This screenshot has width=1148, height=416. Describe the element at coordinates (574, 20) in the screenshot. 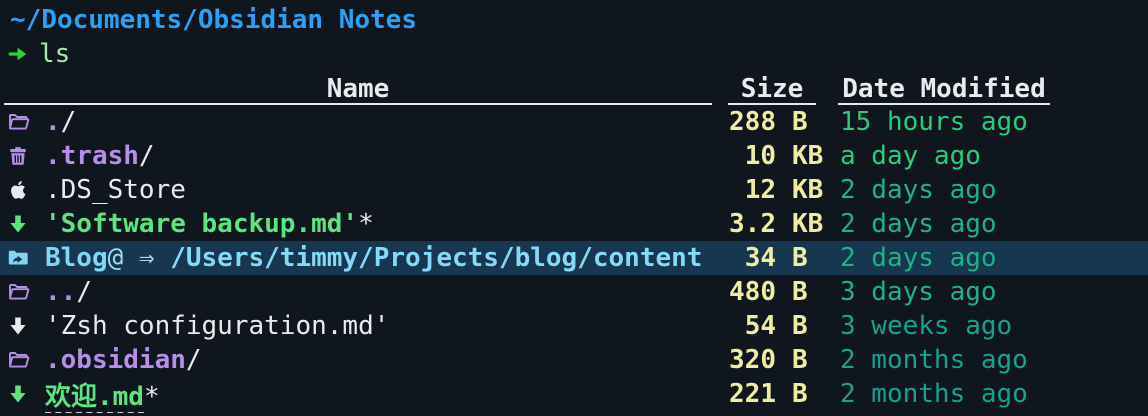

I see `terminal-cwd-line: ~/Documents/Obsidian Notes` at that location.